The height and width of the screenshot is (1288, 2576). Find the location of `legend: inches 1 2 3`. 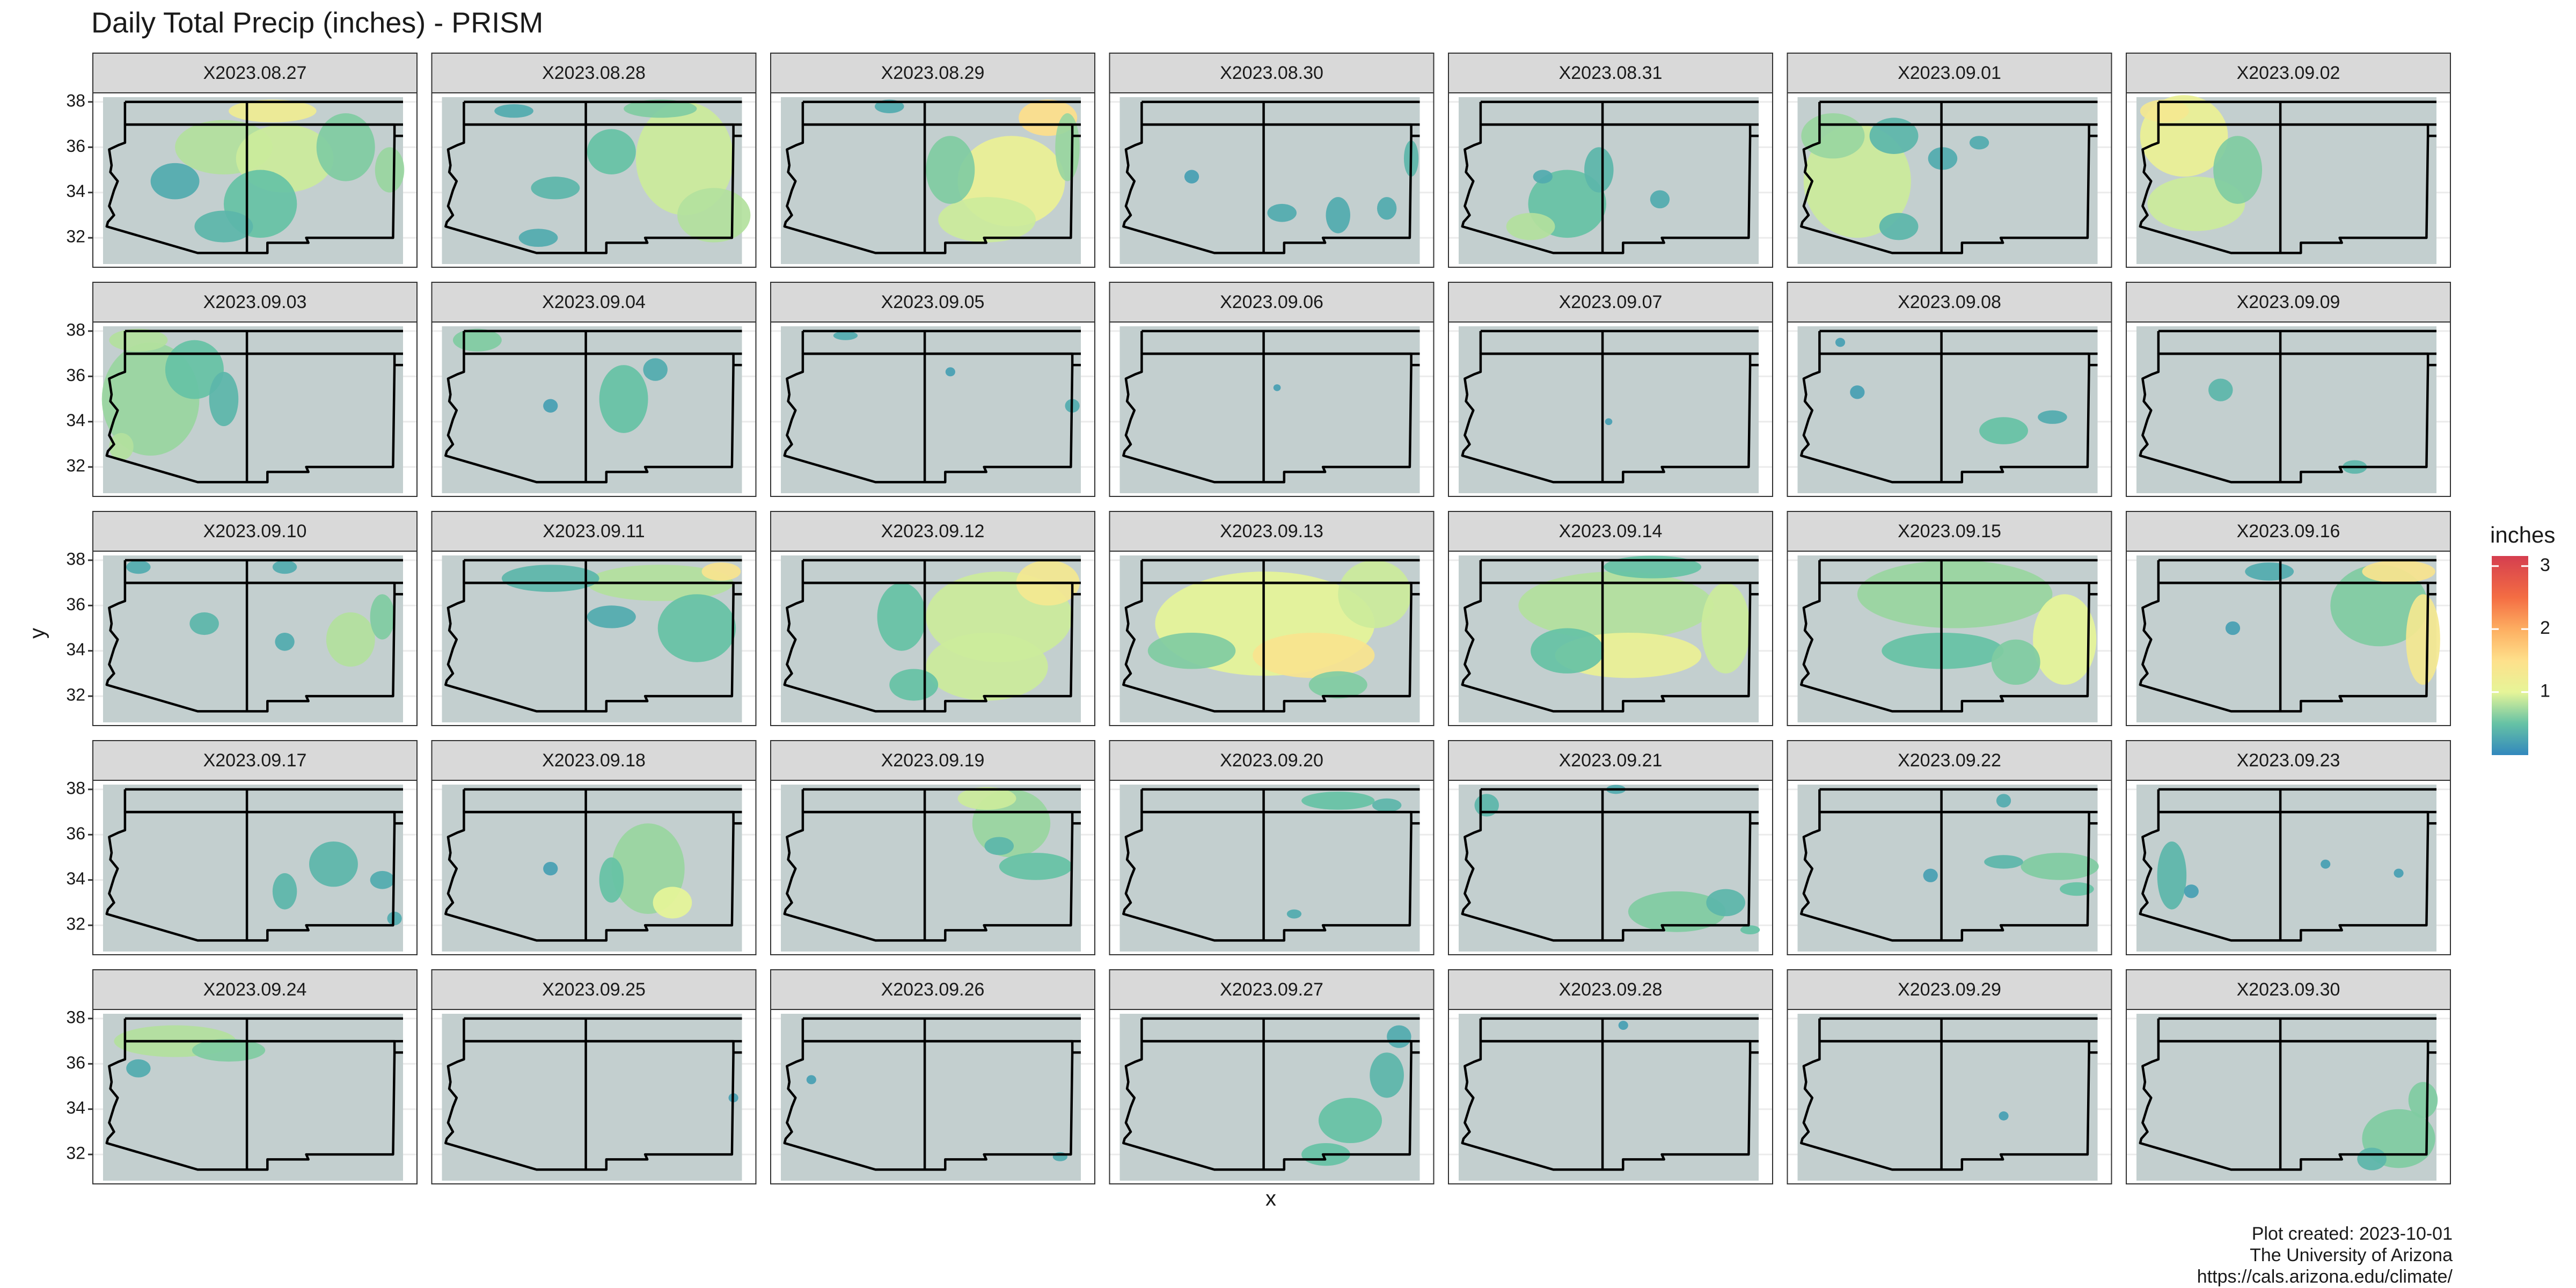

legend: inches 1 2 3 is located at coordinates (2522, 638).